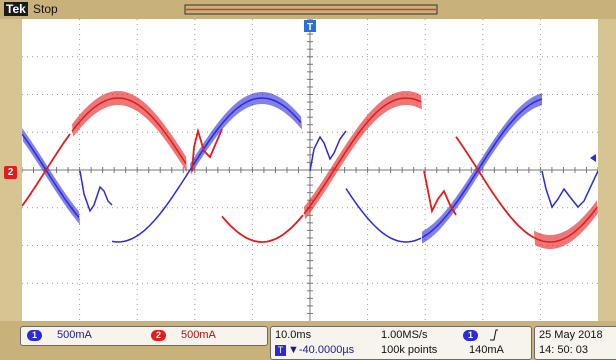 This screenshot has height=360, width=616. What do you see at coordinates (321, 350) in the screenshot?
I see `trigger-position: ▼-40.0000µs` at bounding box center [321, 350].